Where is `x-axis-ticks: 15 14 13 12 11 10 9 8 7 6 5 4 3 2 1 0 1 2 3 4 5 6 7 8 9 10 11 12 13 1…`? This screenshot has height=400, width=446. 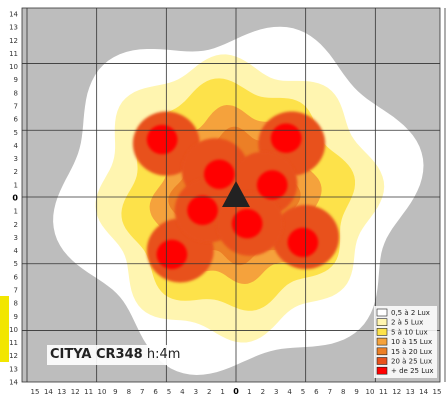
x-axis-ticks: 15 14 13 12 11 10 9 8 7 6 5 4 3 2 1 0 1 2 3 4 5 6 7 8 9 10 11 12 13 1… is located at coordinates (236, 391).